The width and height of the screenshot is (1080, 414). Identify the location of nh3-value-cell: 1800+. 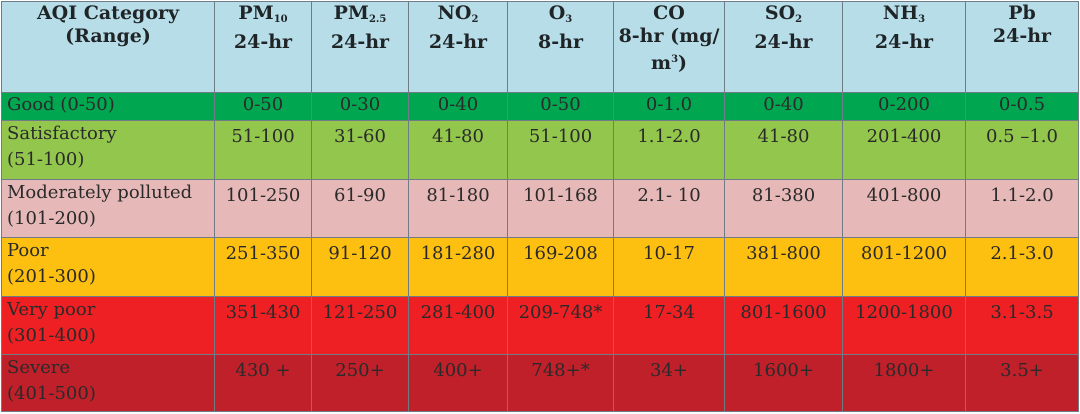
(904, 383).